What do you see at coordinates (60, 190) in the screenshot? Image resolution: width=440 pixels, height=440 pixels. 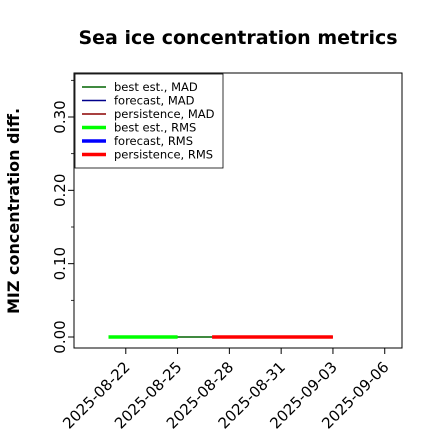 I see `y-tick-label: 0.20` at bounding box center [60, 190].